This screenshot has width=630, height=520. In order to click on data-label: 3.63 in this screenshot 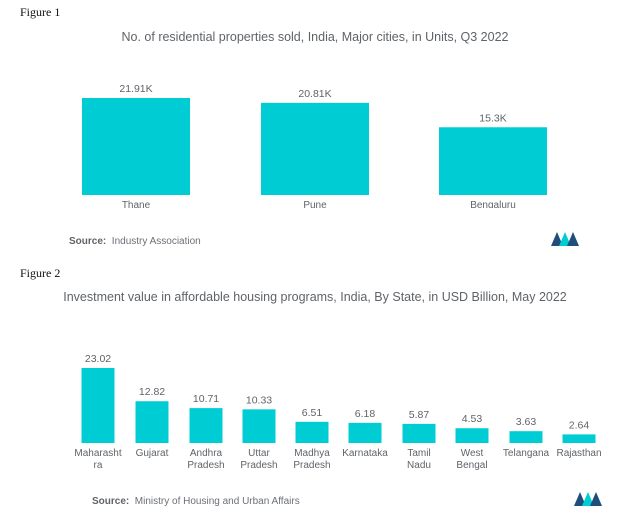, I will do `click(526, 422)`.